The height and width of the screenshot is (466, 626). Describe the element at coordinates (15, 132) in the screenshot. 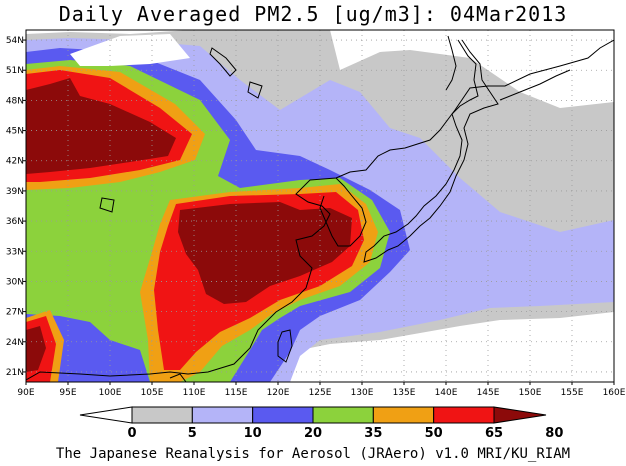

I see `lat-tick-label: 45N` at that location.